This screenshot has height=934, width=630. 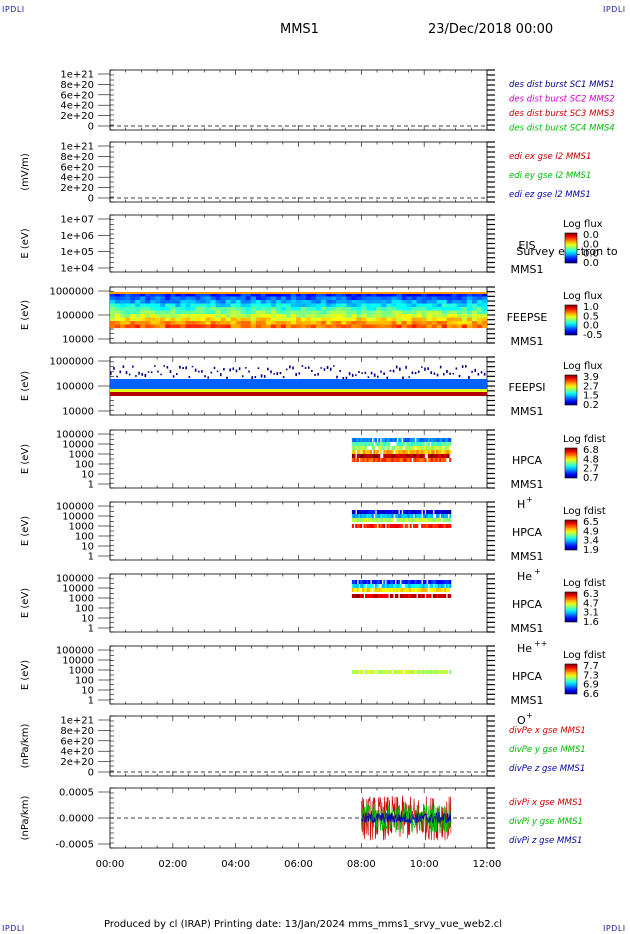 What do you see at coordinates (527, 317) in the screenshot?
I see `instrument-label: FEEPSE` at bounding box center [527, 317].